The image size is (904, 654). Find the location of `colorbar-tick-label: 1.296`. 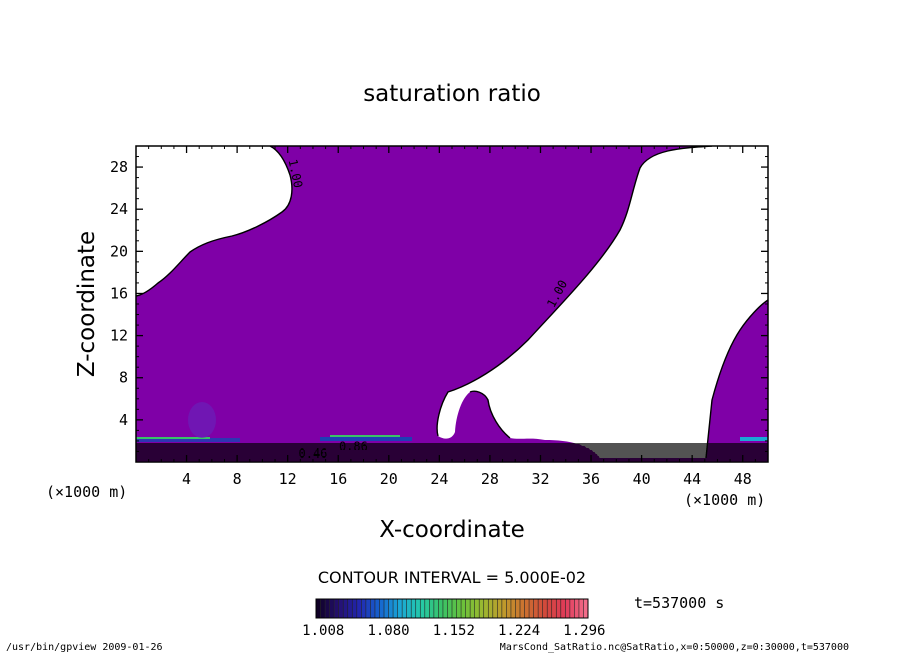

colorbar-tick-label: 1.296 is located at coordinates (584, 631).